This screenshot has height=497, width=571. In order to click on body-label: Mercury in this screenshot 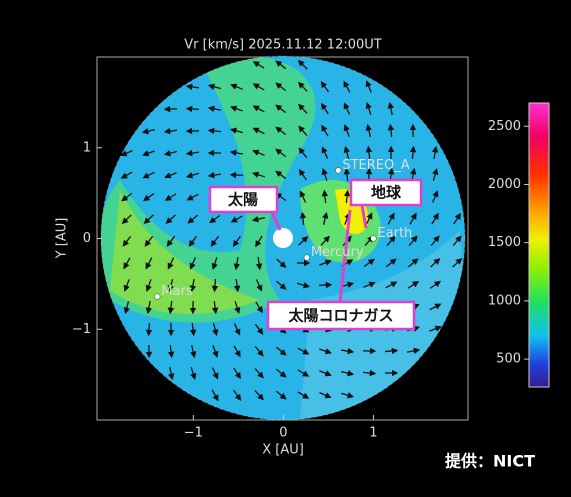, I will do `click(337, 252)`.